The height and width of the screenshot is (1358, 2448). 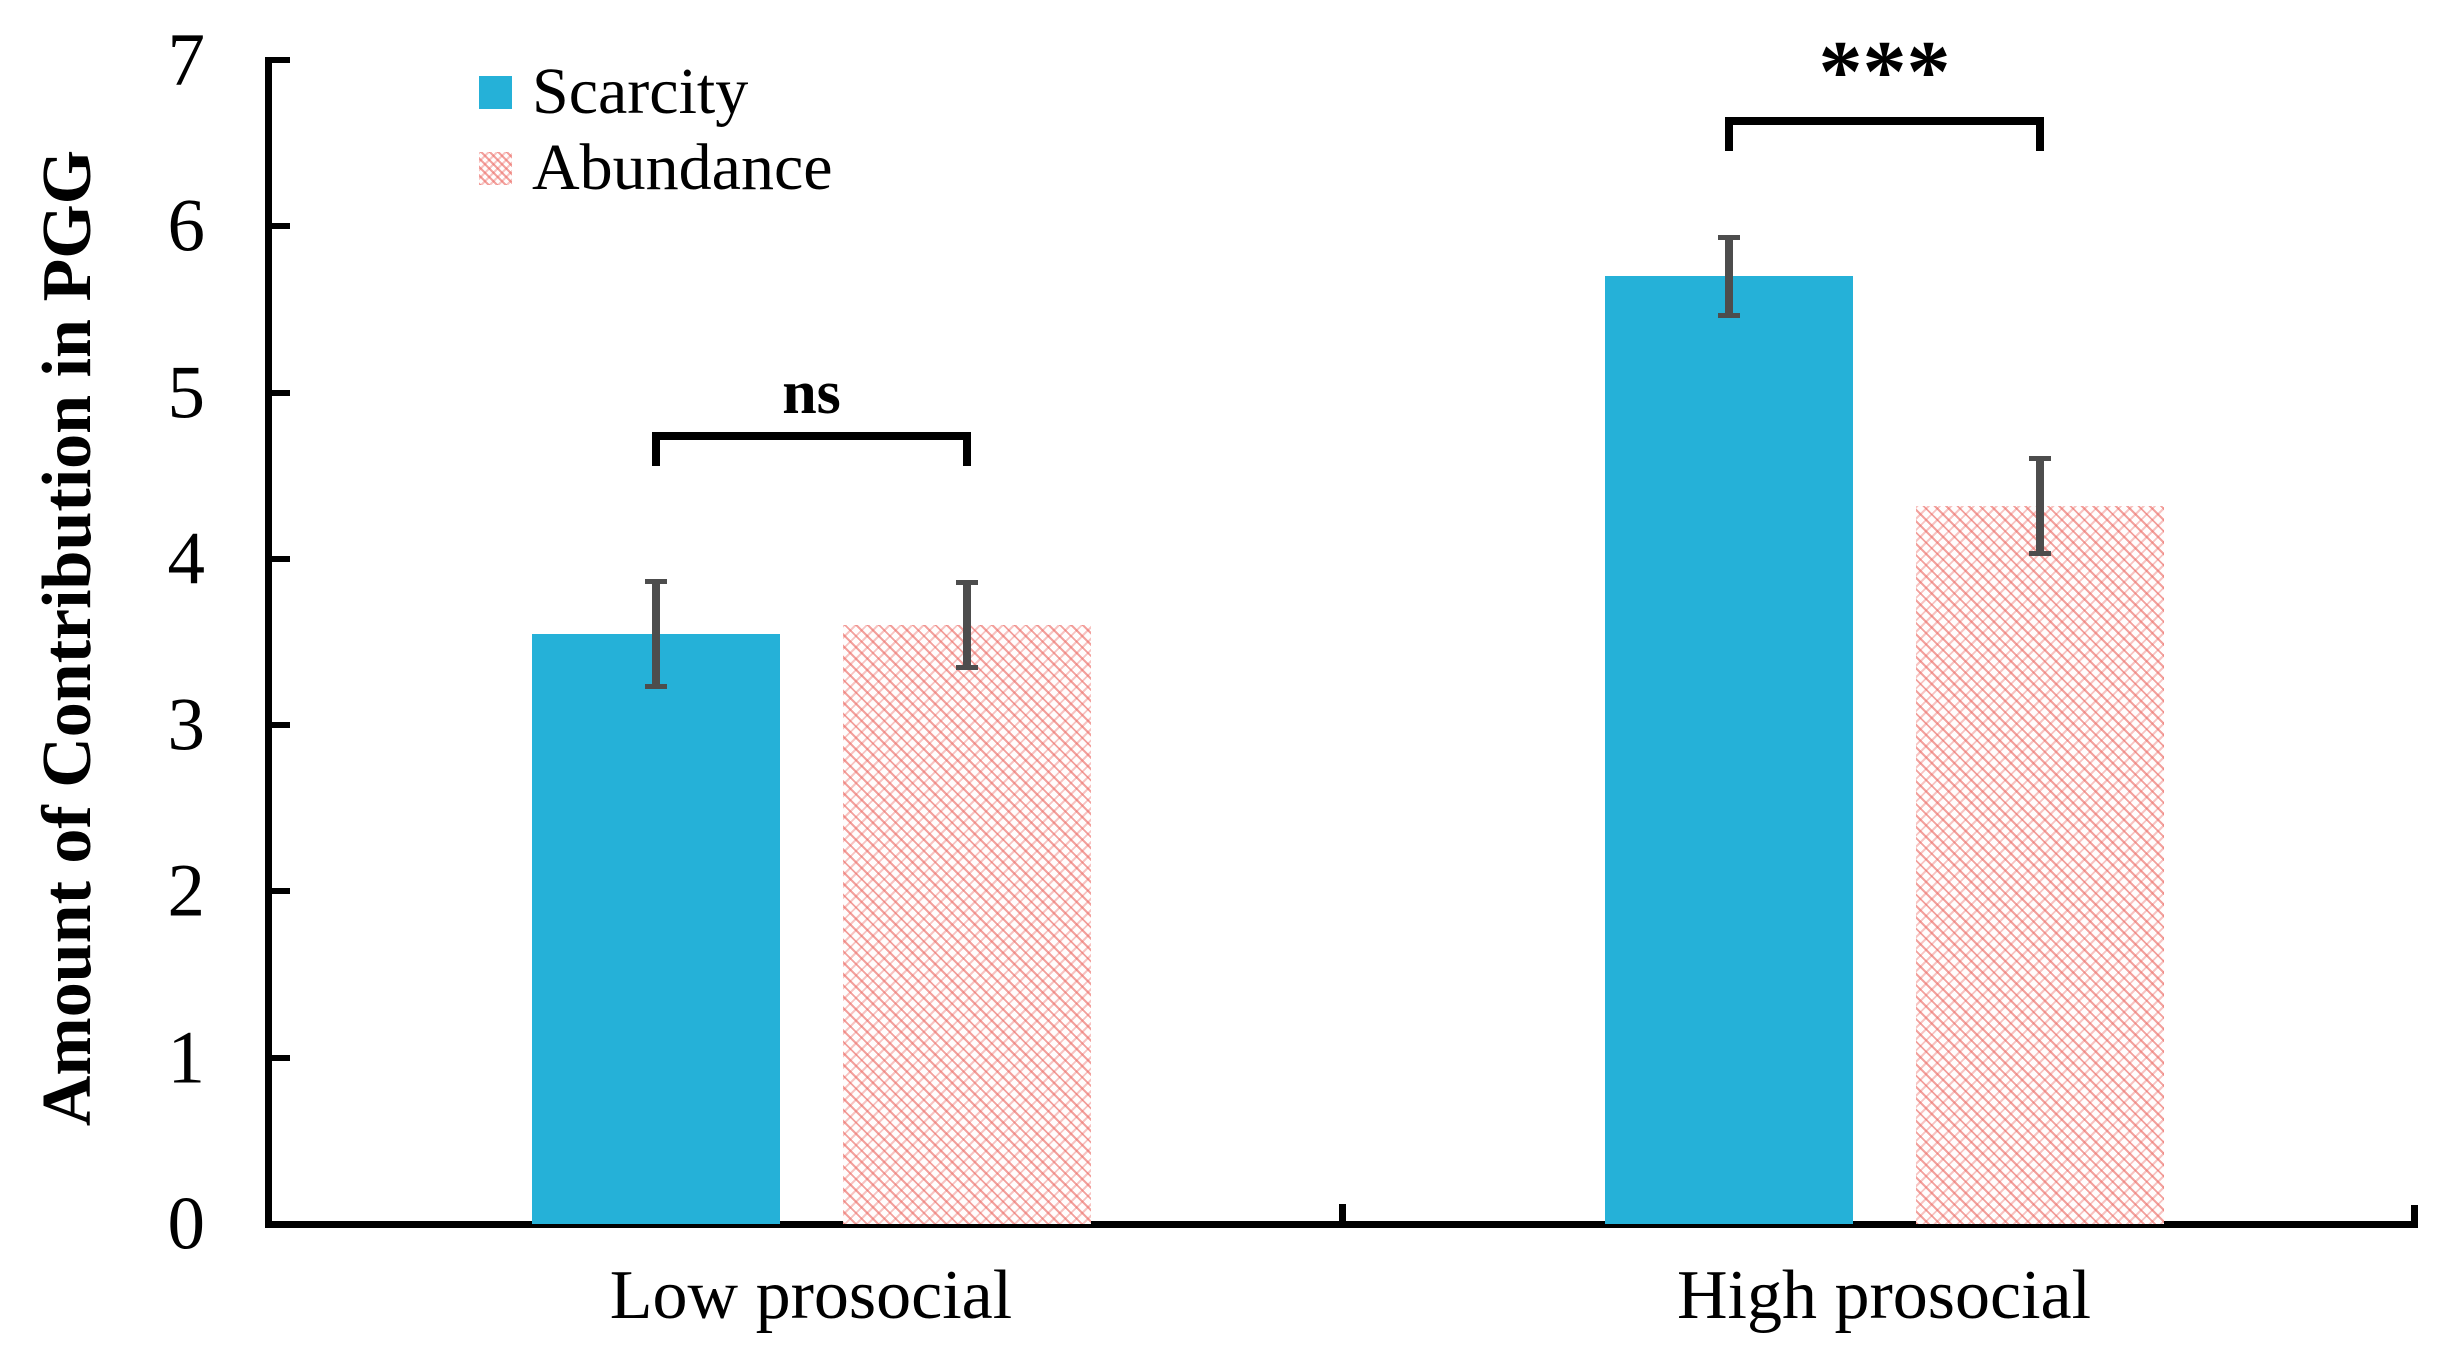 What do you see at coordinates (186, 725) in the screenshot?
I see `y-tick-label: 3` at bounding box center [186, 725].